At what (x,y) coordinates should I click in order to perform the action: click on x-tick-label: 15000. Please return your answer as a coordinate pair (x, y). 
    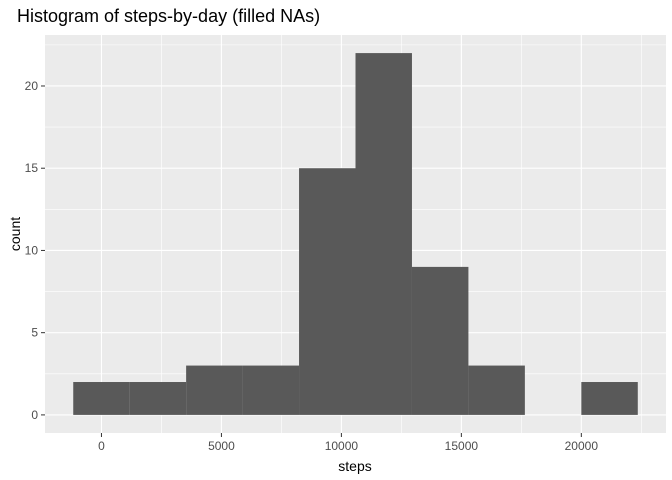
    Looking at the image, I should click on (462, 446).